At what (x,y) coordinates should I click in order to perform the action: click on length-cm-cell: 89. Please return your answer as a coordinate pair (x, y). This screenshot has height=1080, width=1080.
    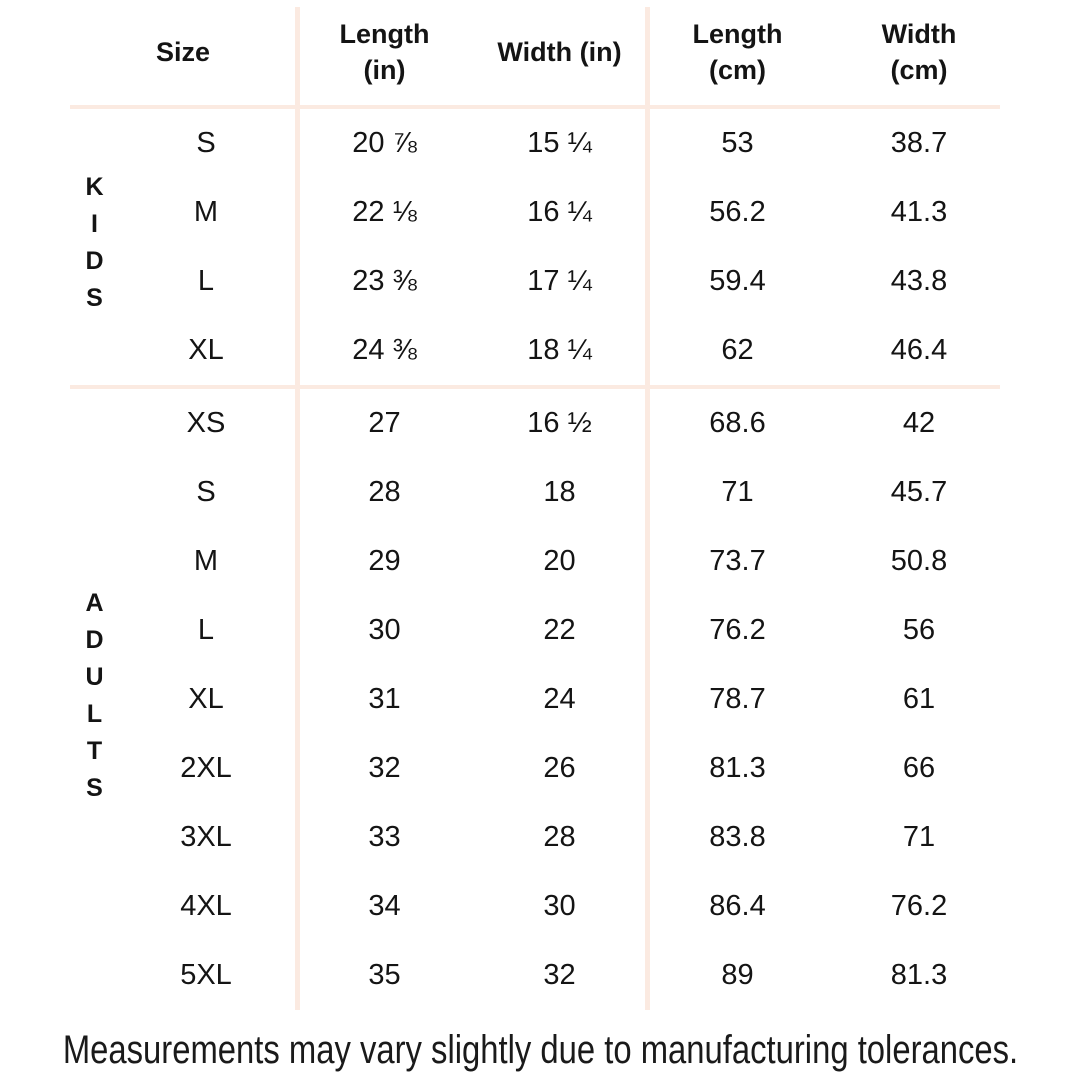
    Looking at the image, I should click on (737, 975).